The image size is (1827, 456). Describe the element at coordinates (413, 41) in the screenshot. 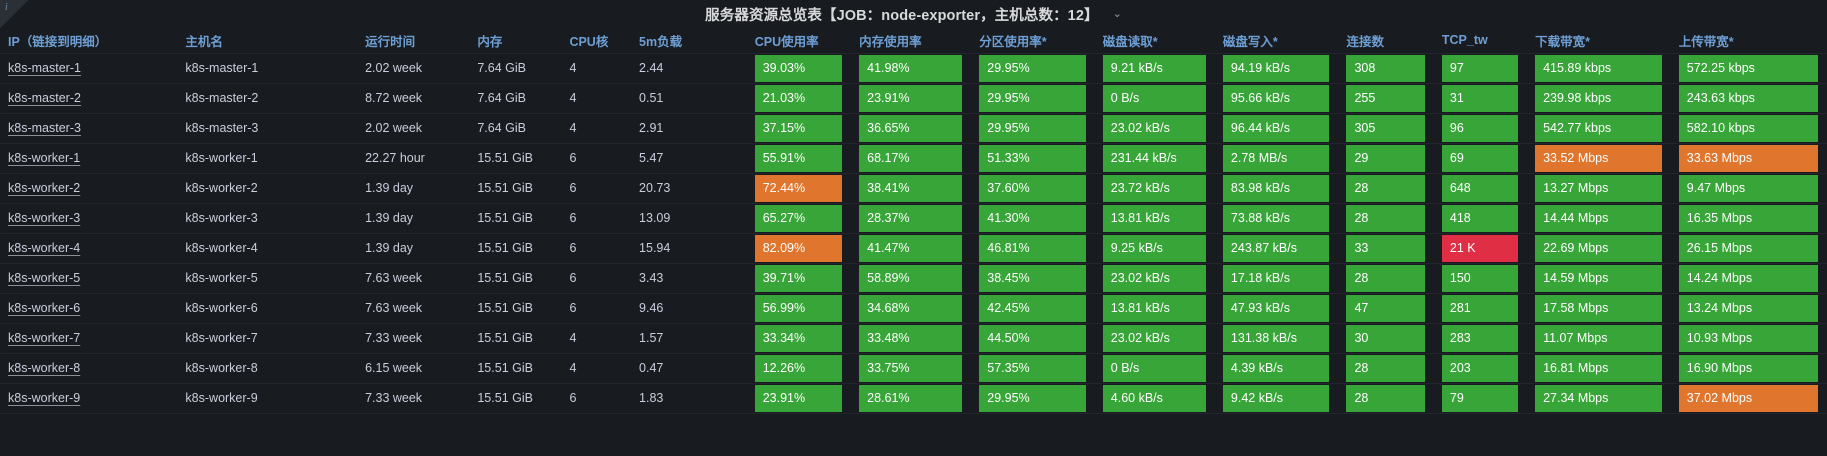

I see `column-header-uptime: 运行时间` at that location.